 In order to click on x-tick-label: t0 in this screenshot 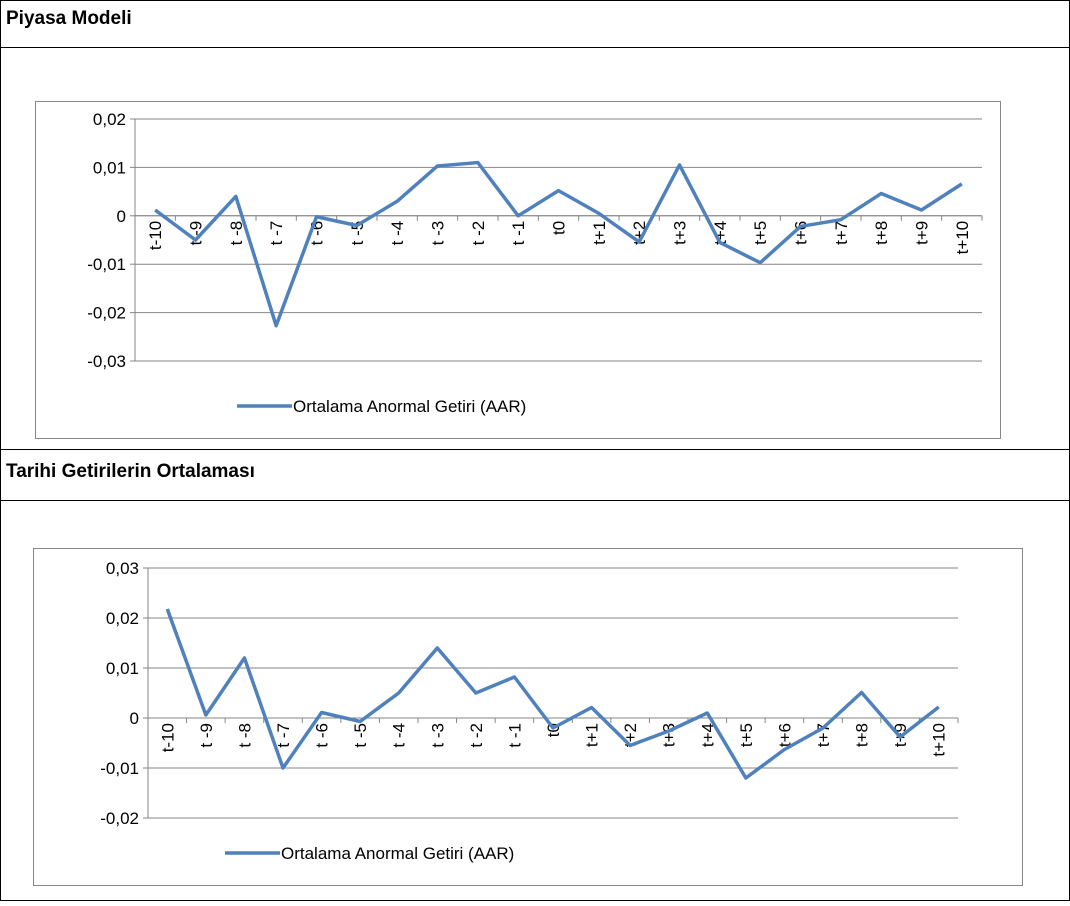, I will do `click(559, 228)`.